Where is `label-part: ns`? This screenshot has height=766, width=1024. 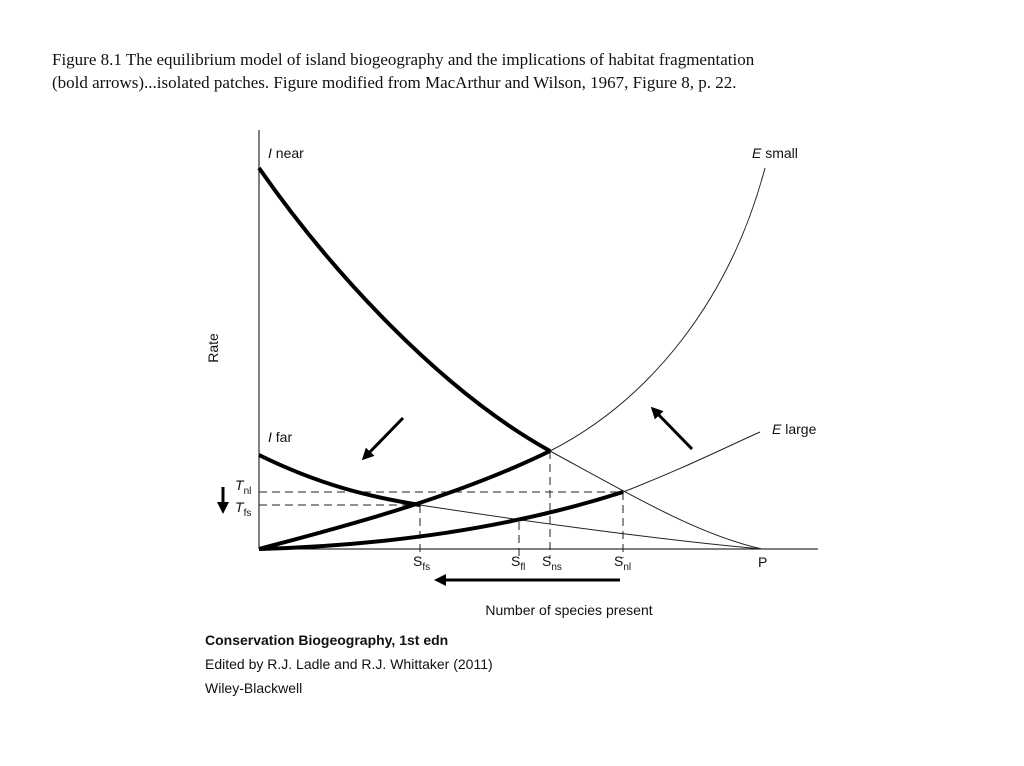
label-part: ns is located at coordinates (556, 567).